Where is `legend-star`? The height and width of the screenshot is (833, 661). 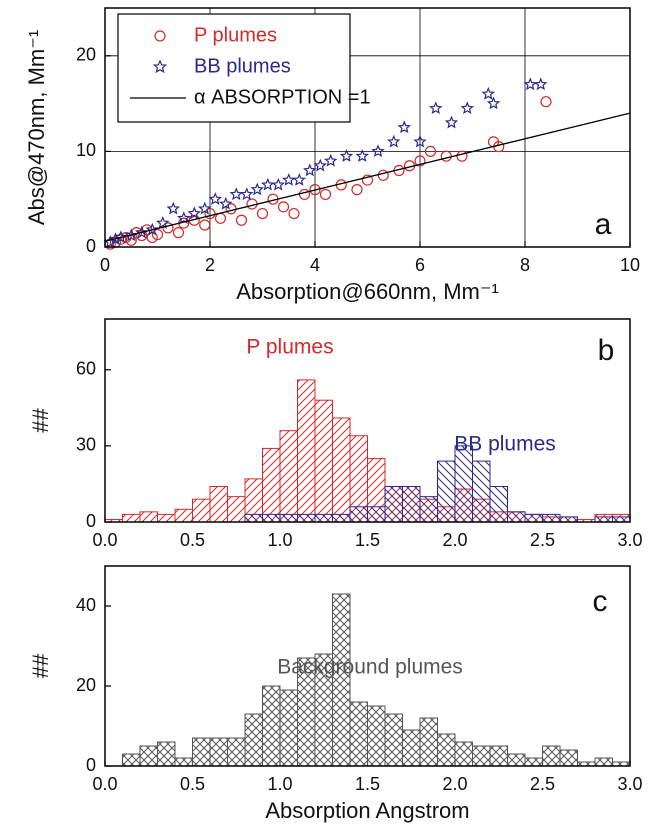 legend-star is located at coordinates (160, 66).